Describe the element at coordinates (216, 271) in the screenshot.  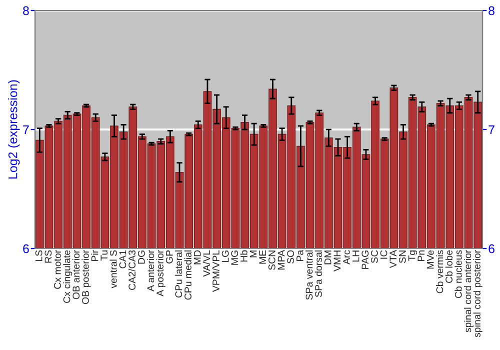
I see `x-tick-label: VPM/VPL` at that location.